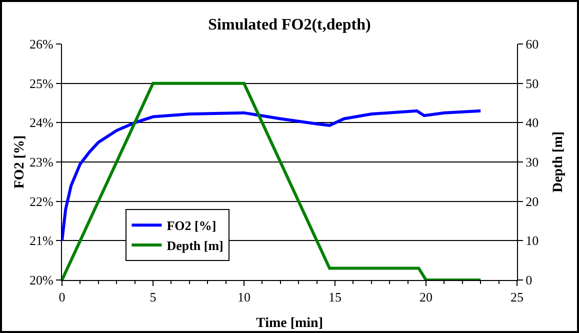  What do you see at coordinates (532, 162) in the screenshot?
I see `y2-tick-label: 30` at bounding box center [532, 162].